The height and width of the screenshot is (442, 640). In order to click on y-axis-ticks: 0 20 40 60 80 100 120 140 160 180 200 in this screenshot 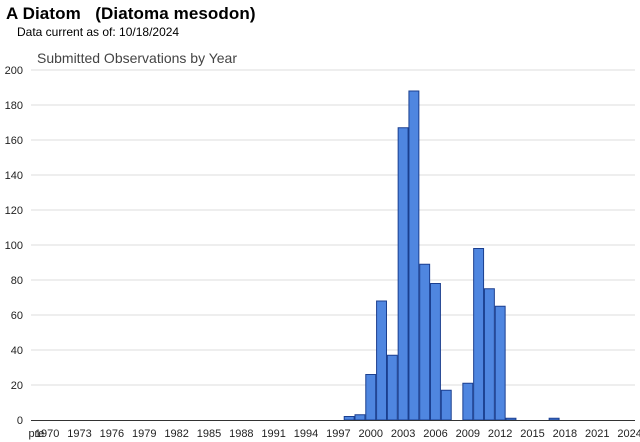, I will do `click(14, 246)`.